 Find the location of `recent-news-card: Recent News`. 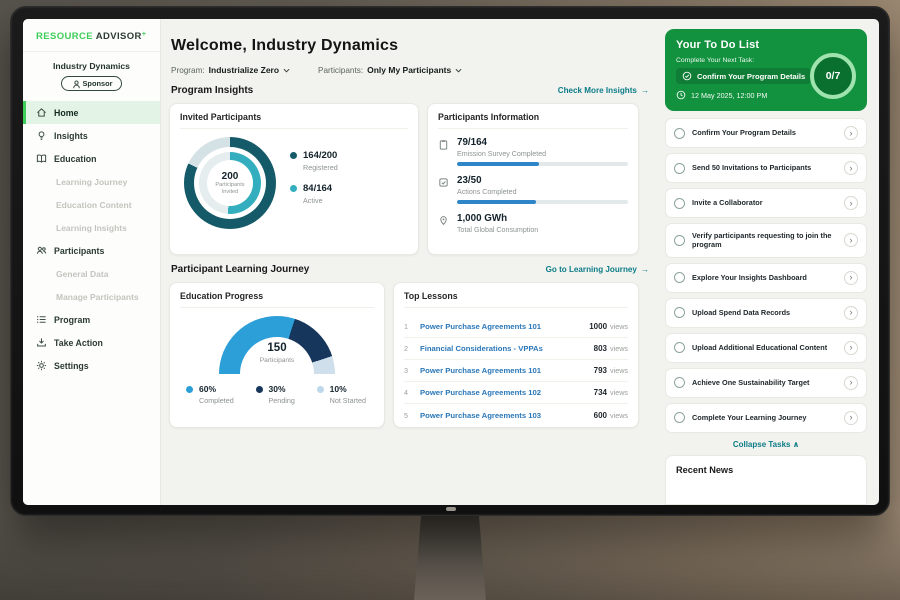

recent-news-card: Recent News is located at coordinates (766, 479).